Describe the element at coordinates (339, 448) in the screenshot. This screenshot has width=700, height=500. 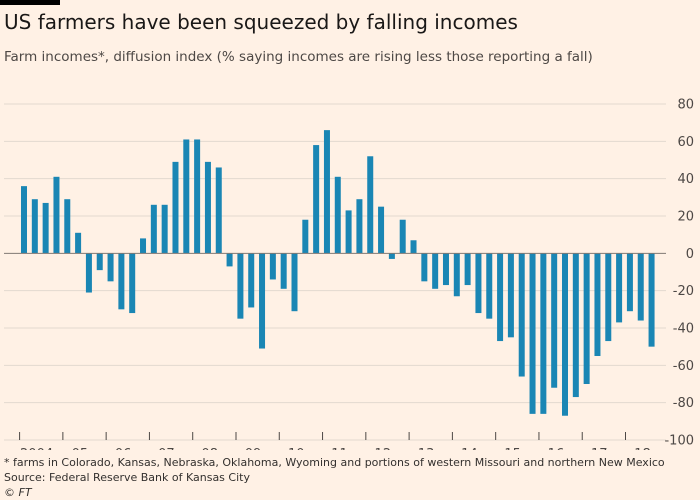
I see `x-tick-label: 11` at that location.